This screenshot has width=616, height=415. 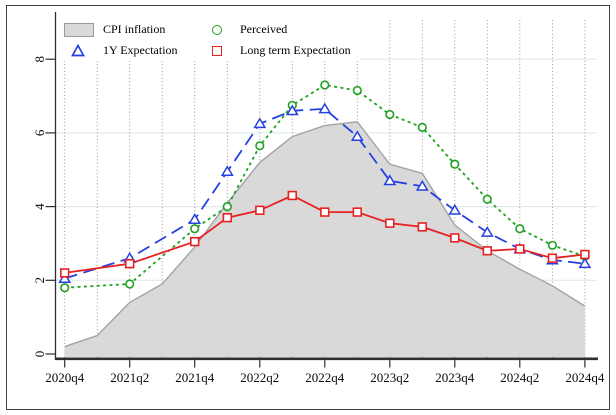 What do you see at coordinates (389, 377) in the screenshot?
I see `svg-text: 2023q2` at bounding box center [389, 377].